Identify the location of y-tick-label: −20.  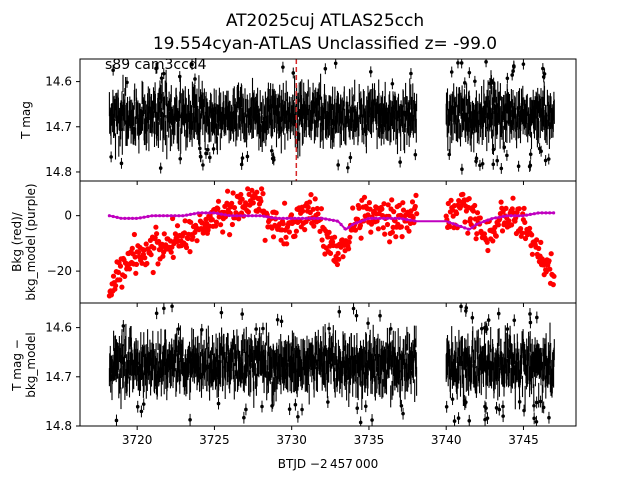
(59, 271).